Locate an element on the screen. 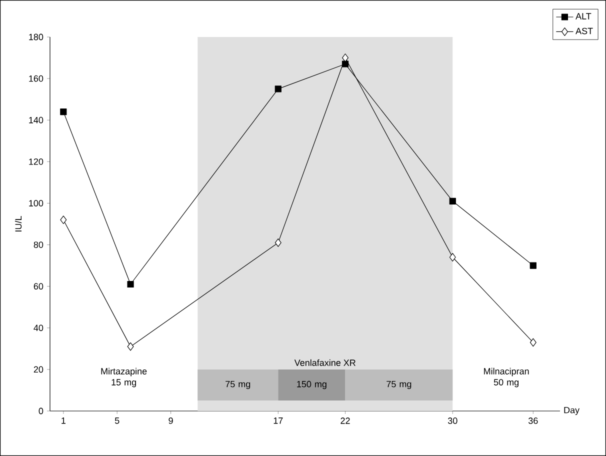 This screenshot has width=606, height=456. annotation: Milnacipran 50 mg is located at coordinates (506, 378).